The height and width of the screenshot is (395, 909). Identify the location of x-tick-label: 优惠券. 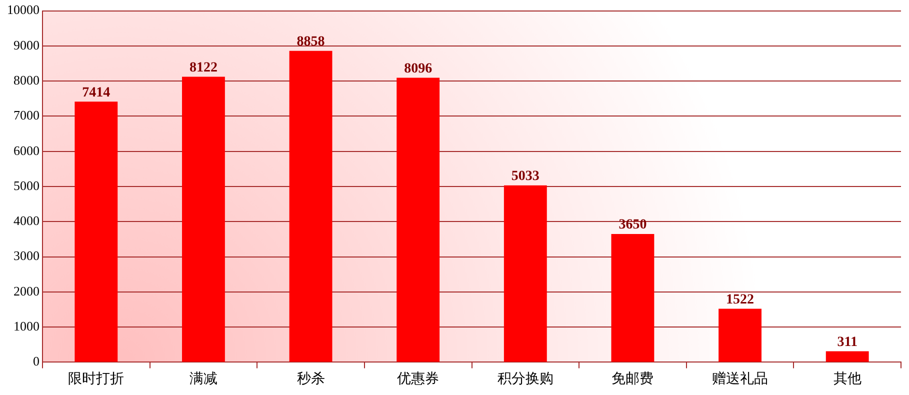
(418, 379).